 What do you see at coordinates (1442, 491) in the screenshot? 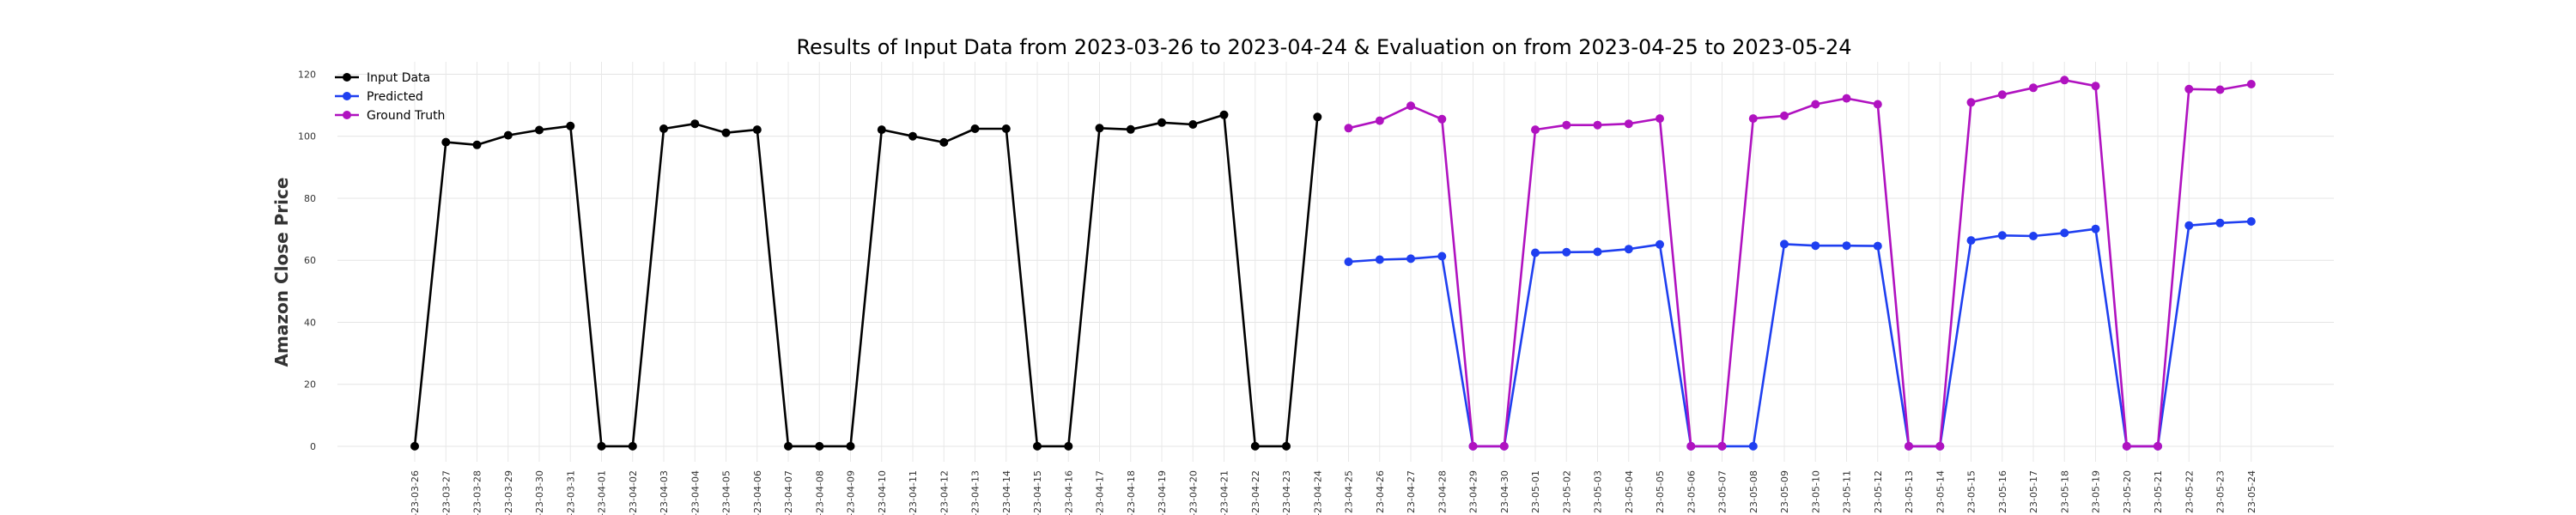
I see `x-tick-label: 23-04-28` at bounding box center [1442, 491].